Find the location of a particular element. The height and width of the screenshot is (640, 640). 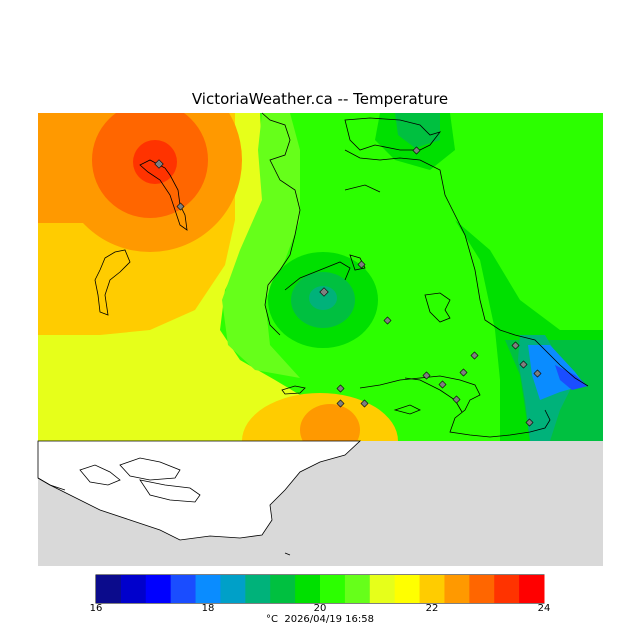

legend-caption: °C 2026/04/19 16:58 is located at coordinates (320, 619).